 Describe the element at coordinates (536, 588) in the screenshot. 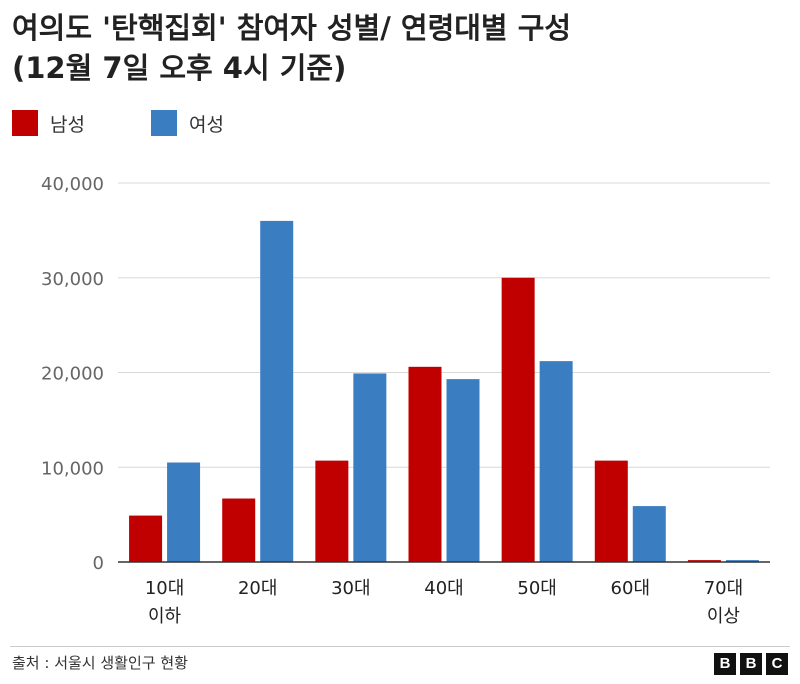

I see `x-tick-label: 50대` at that location.